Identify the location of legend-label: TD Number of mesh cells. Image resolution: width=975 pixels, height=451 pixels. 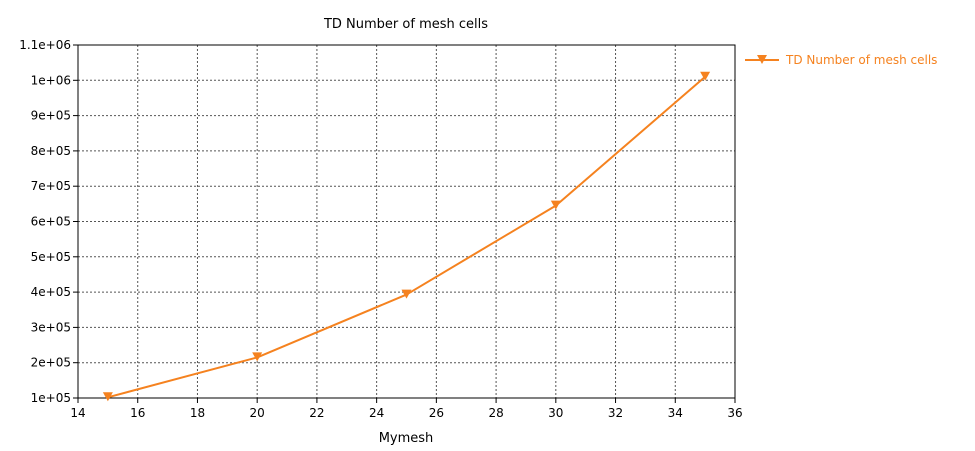
(861, 60).